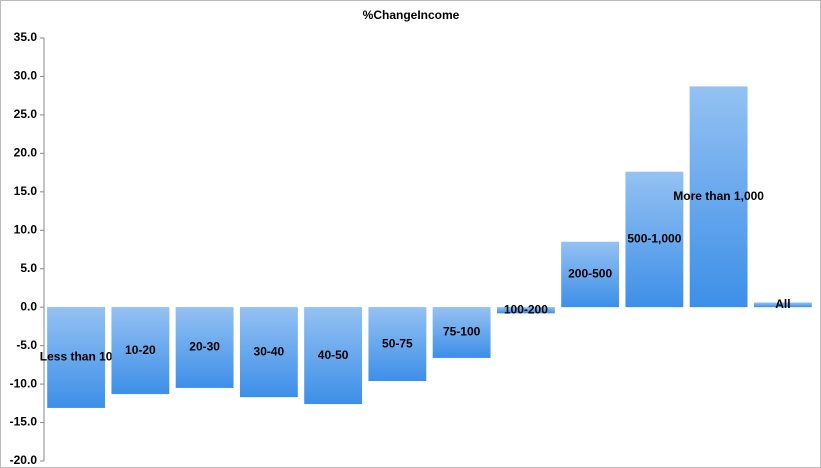 This screenshot has width=821, height=468. What do you see at coordinates (26, 114) in the screenshot?
I see `y-tick-label: 25.0` at bounding box center [26, 114].